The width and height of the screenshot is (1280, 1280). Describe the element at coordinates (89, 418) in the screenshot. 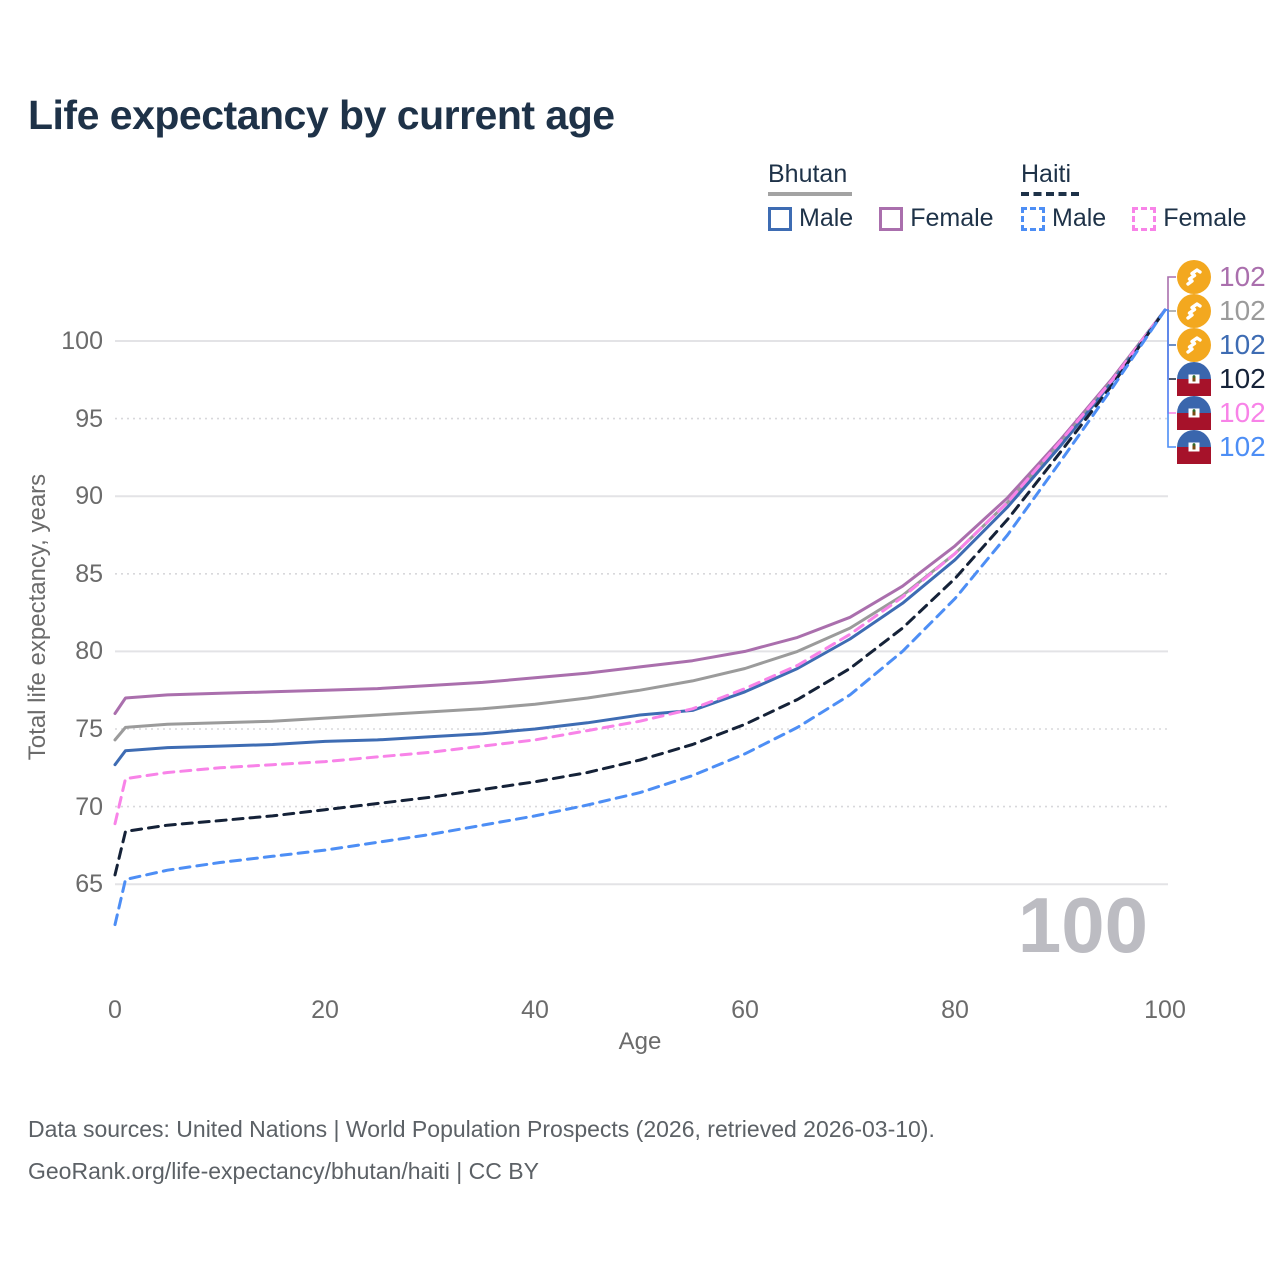

I see `y-tick-95: 95` at that location.